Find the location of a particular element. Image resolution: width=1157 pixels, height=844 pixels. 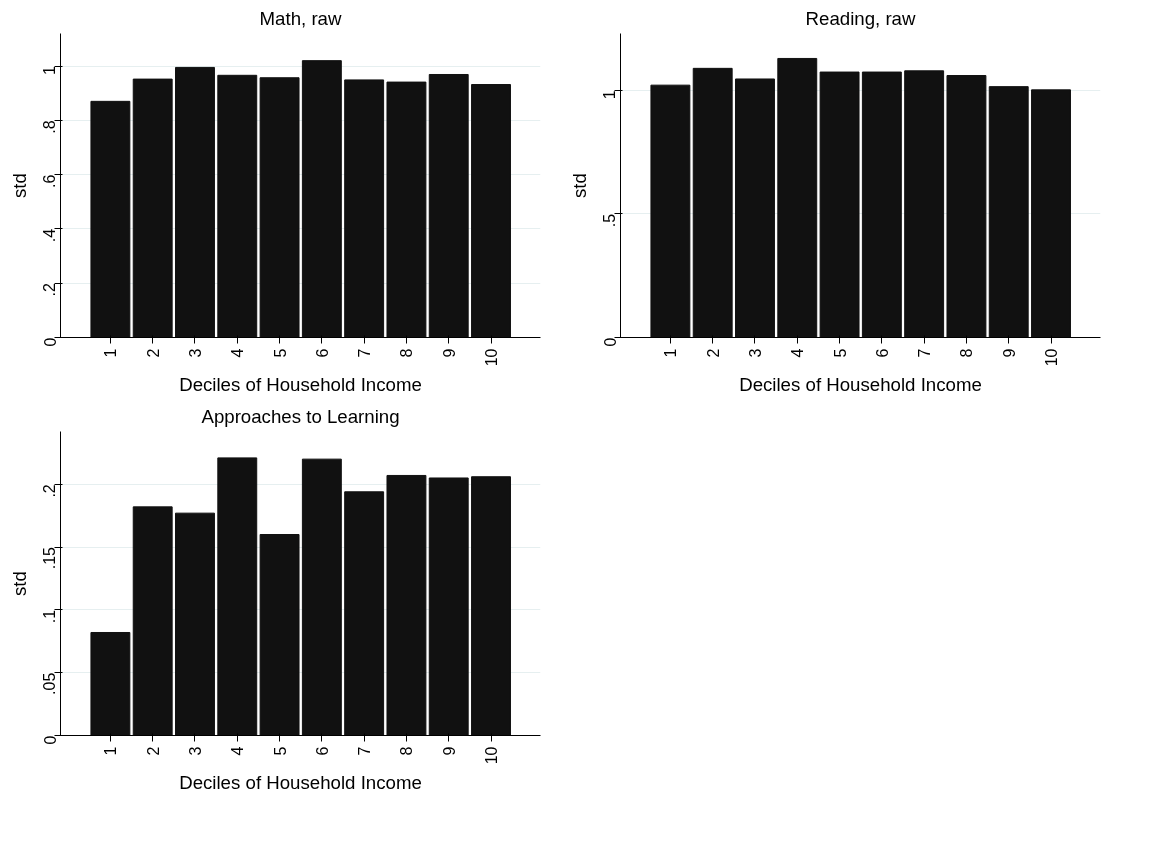

y-tick-label: .6 is located at coordinates (50, 181).